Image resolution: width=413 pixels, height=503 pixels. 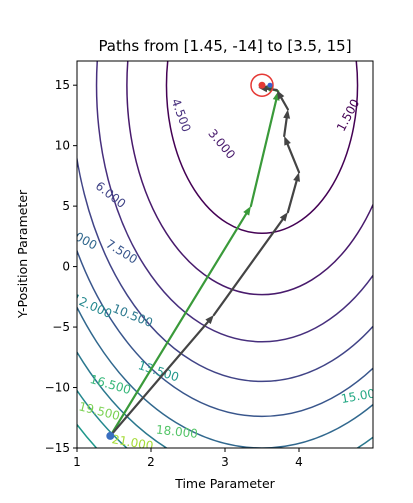 I want to click on contour-line, so click(x=225, y=399).